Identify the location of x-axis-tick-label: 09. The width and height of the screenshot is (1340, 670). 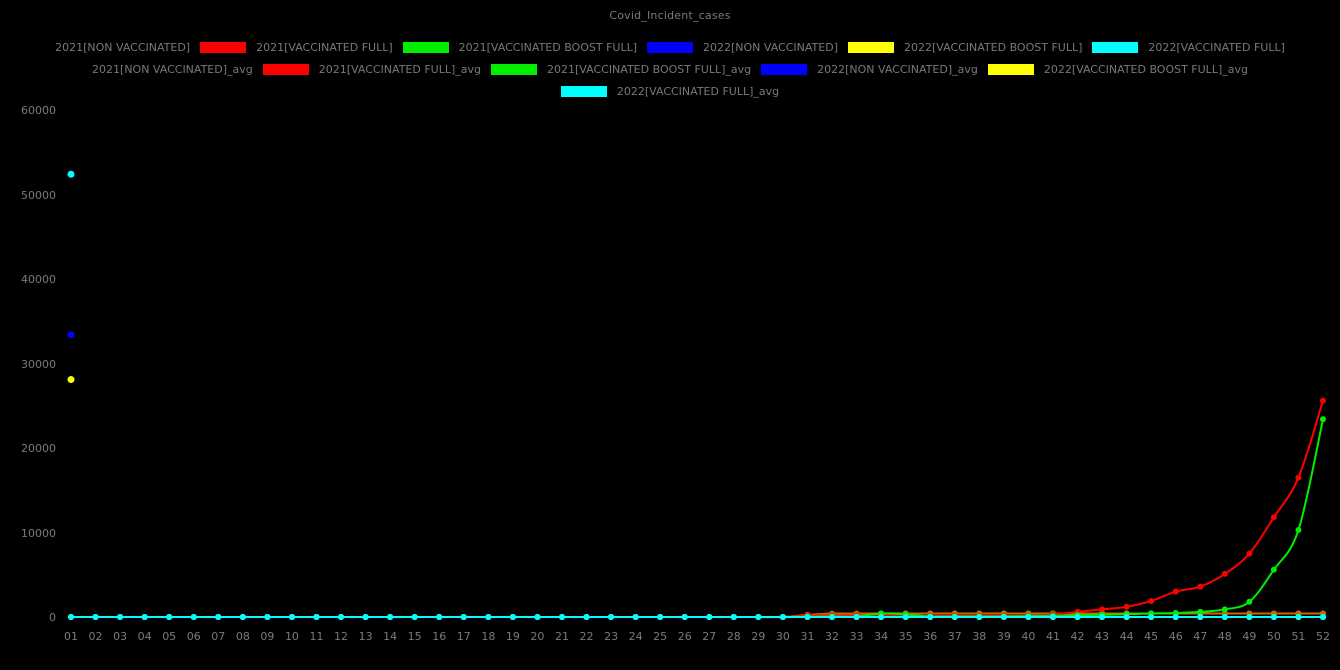
(267, 636).